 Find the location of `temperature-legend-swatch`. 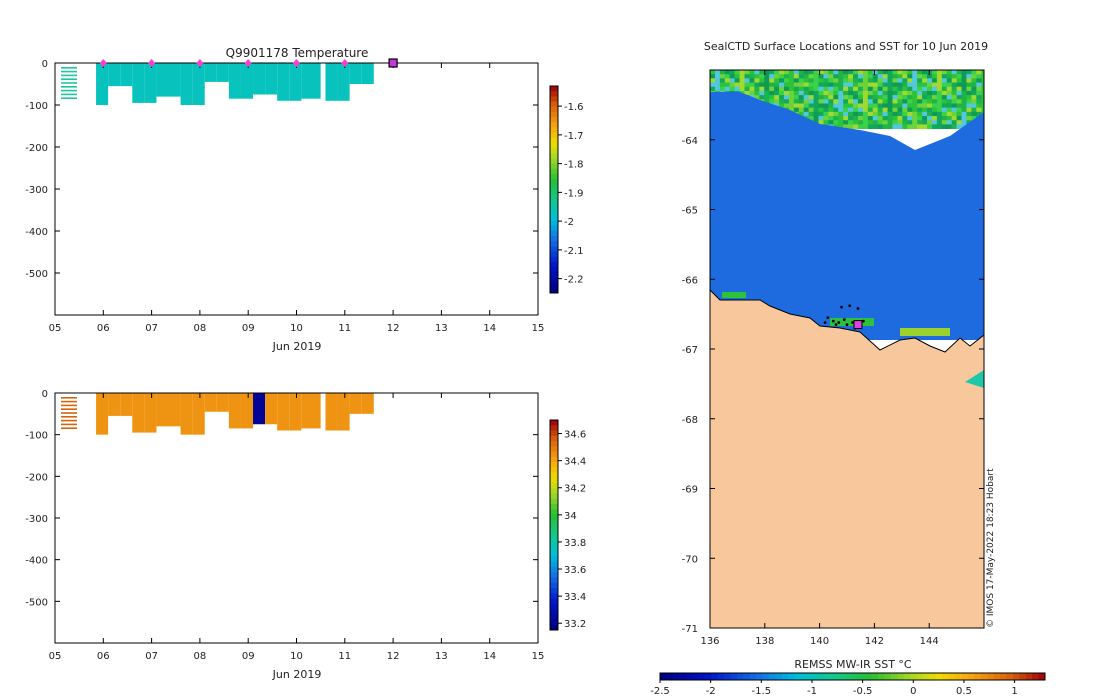

temperature-legend-swatch is located at coordinates (69, 83).